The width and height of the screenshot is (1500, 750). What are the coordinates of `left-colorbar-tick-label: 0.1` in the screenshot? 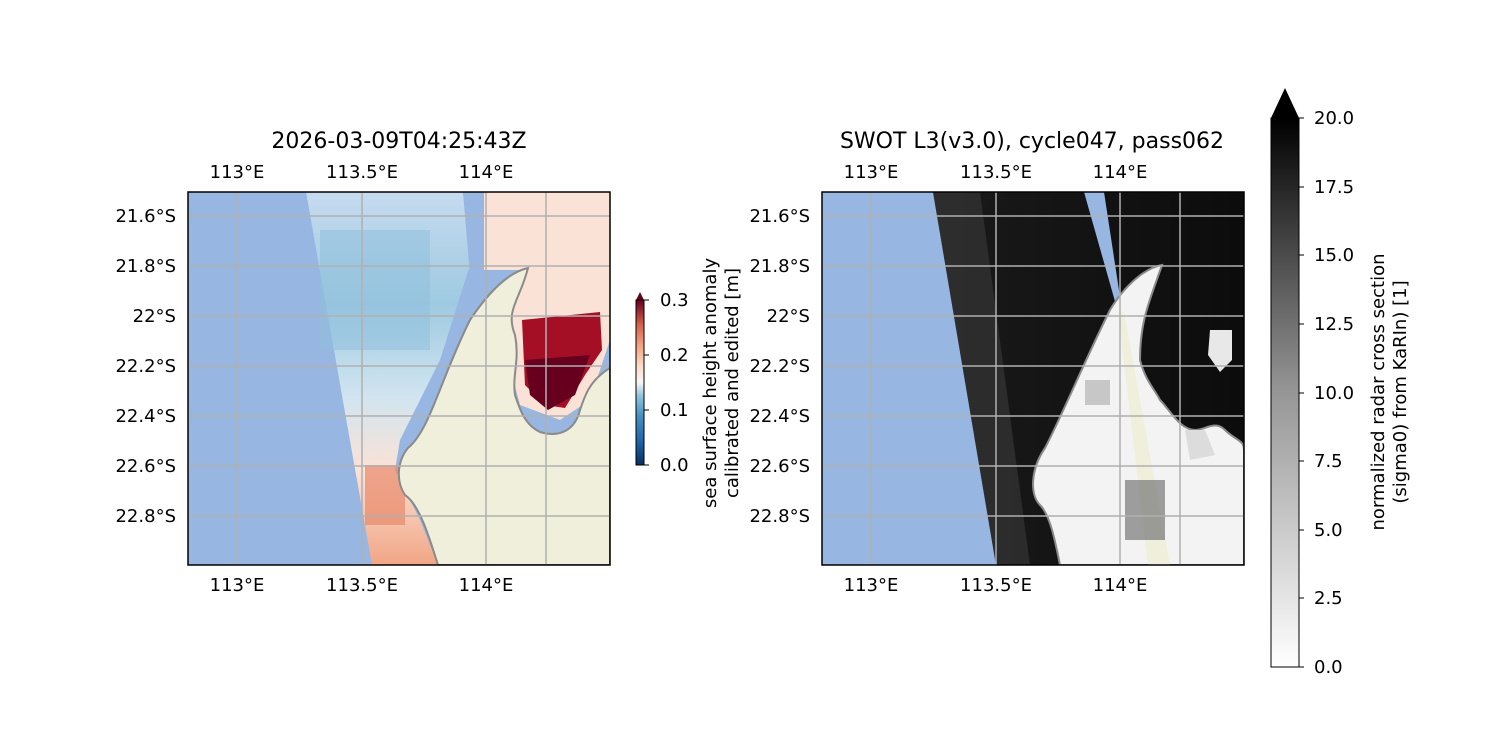 It's located at (674, 410).